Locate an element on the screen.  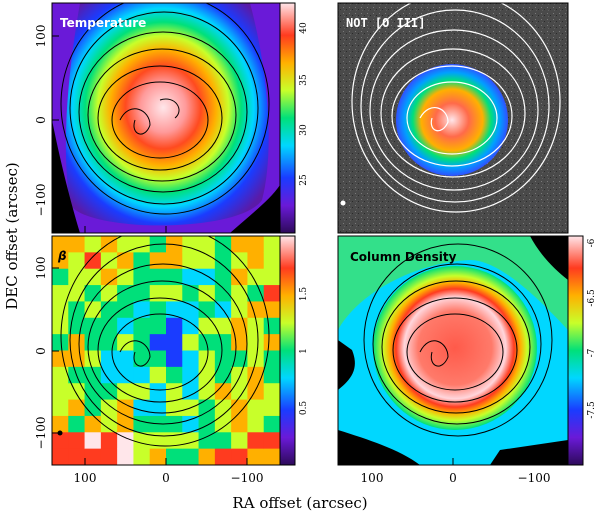
column-density-mask-bottomleft is located at coordinates (379, 447).